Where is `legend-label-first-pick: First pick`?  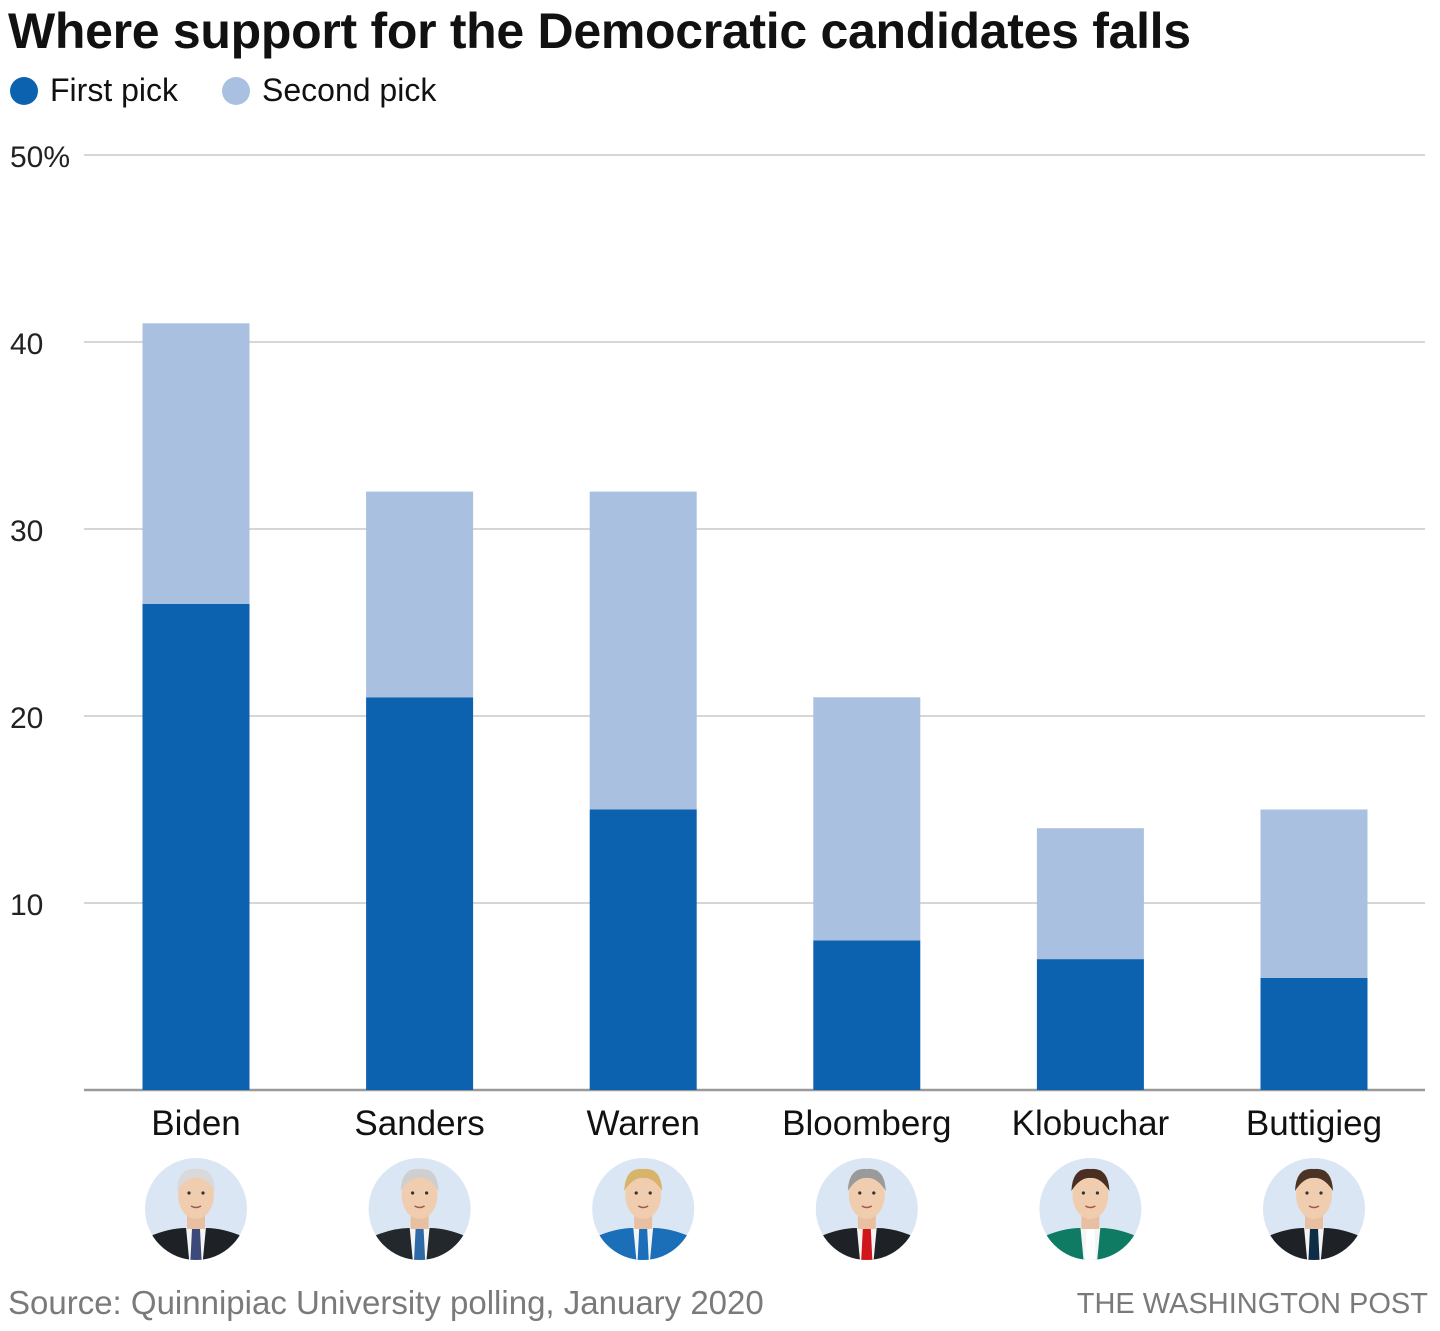
legend-label-first-pick: First pick is located at coordinates (114, 90).